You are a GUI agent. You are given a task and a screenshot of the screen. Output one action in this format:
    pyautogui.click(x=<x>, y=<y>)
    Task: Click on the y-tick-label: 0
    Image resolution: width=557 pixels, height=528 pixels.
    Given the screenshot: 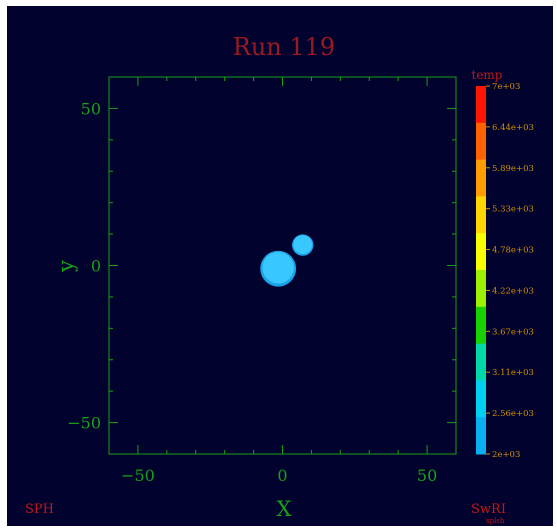 What is the action you would take?
    pyautogui.click(x=96, y=266)
    